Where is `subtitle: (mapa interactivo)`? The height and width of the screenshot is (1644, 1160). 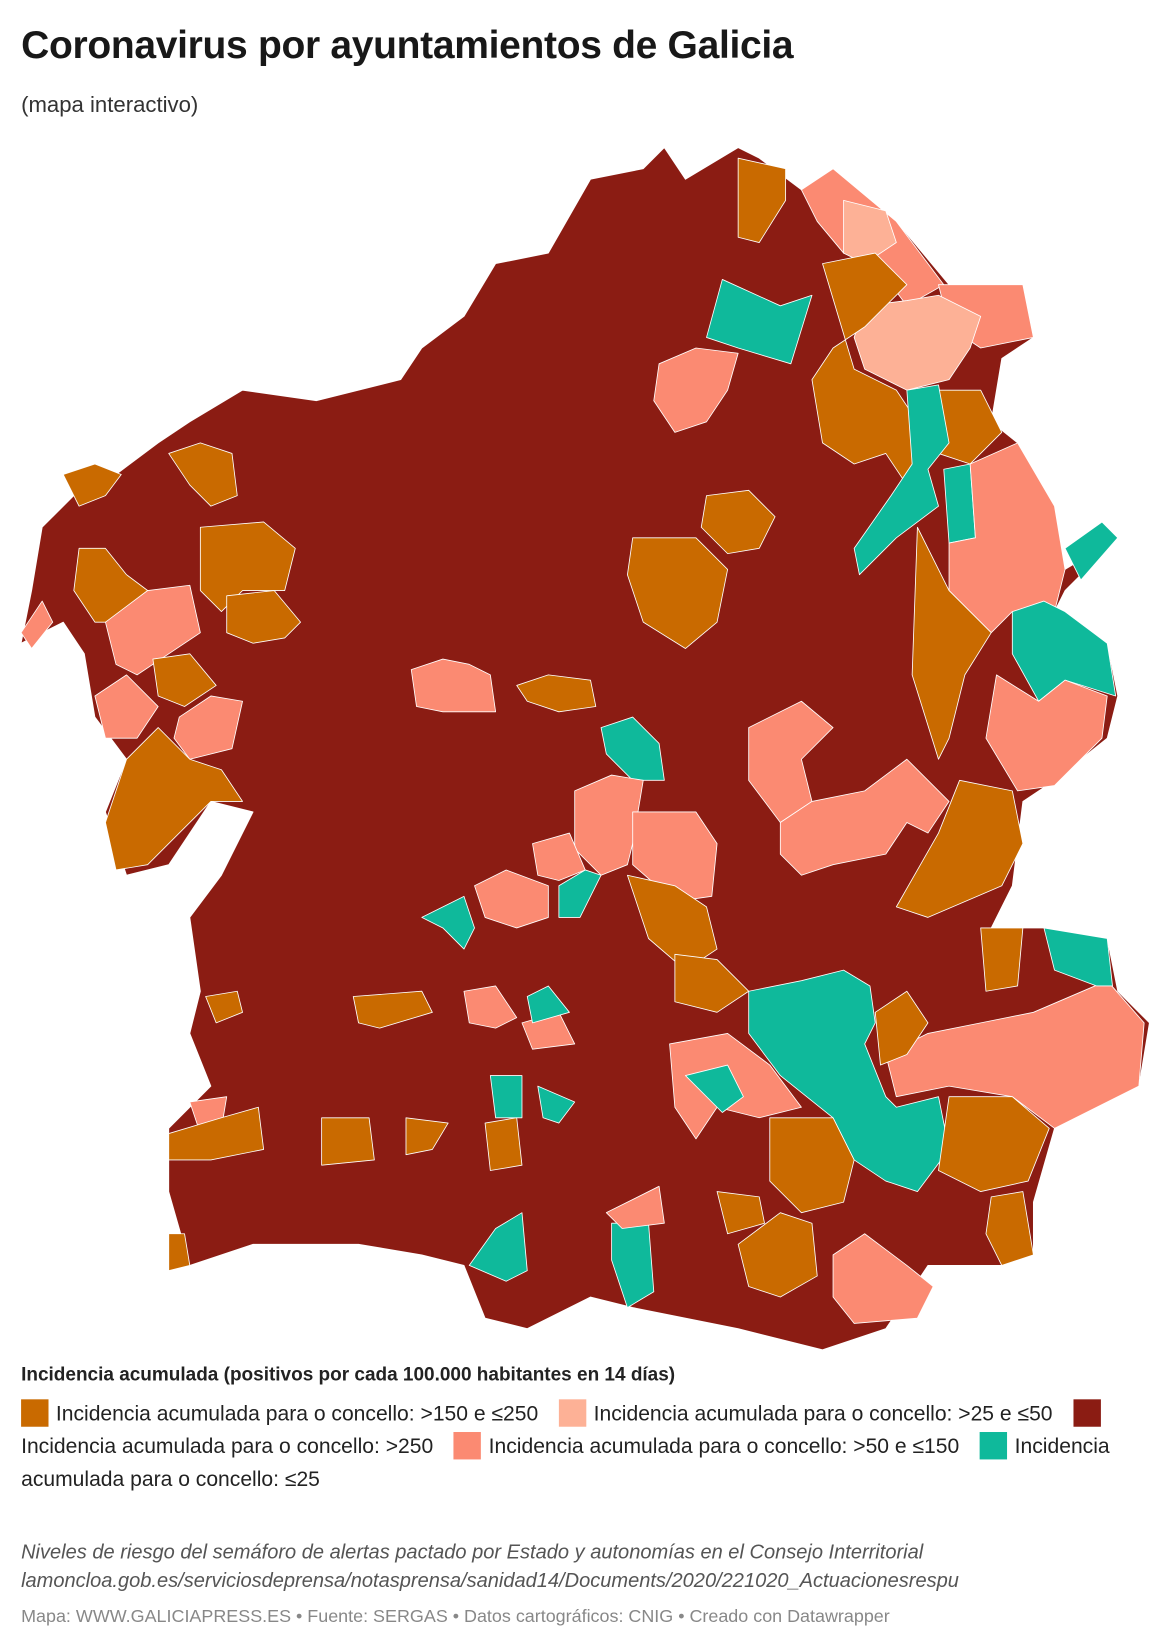 subtitle: (mapa interactivo) is located at coordinates (110, 105).